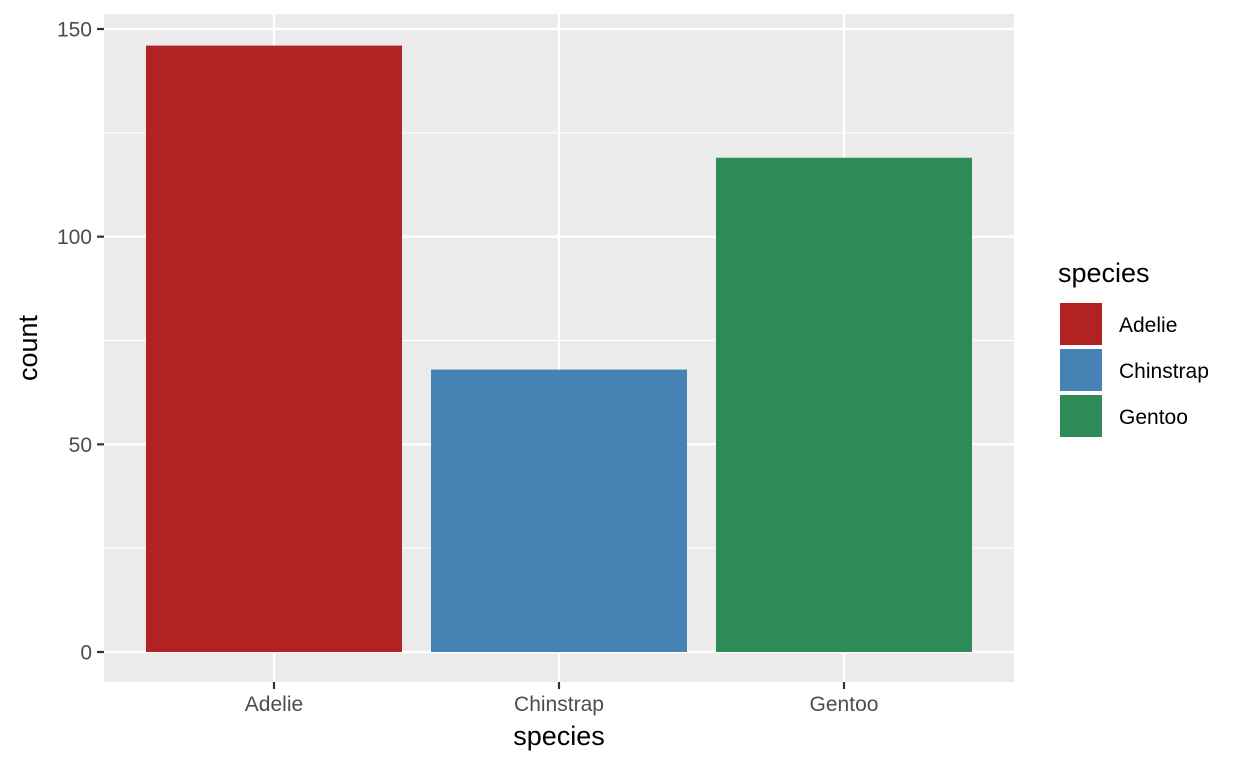  I want to click on y-axis: 0 50 100 150, so click(80, 342).